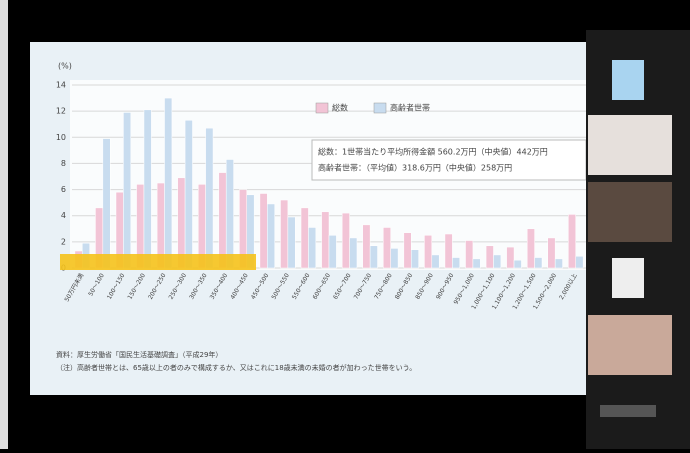 This screenshot has width=690, height=453. Describe the element at coordinates (61, 137) in the screenshot. I see `y-tick-label: 10` at that location.